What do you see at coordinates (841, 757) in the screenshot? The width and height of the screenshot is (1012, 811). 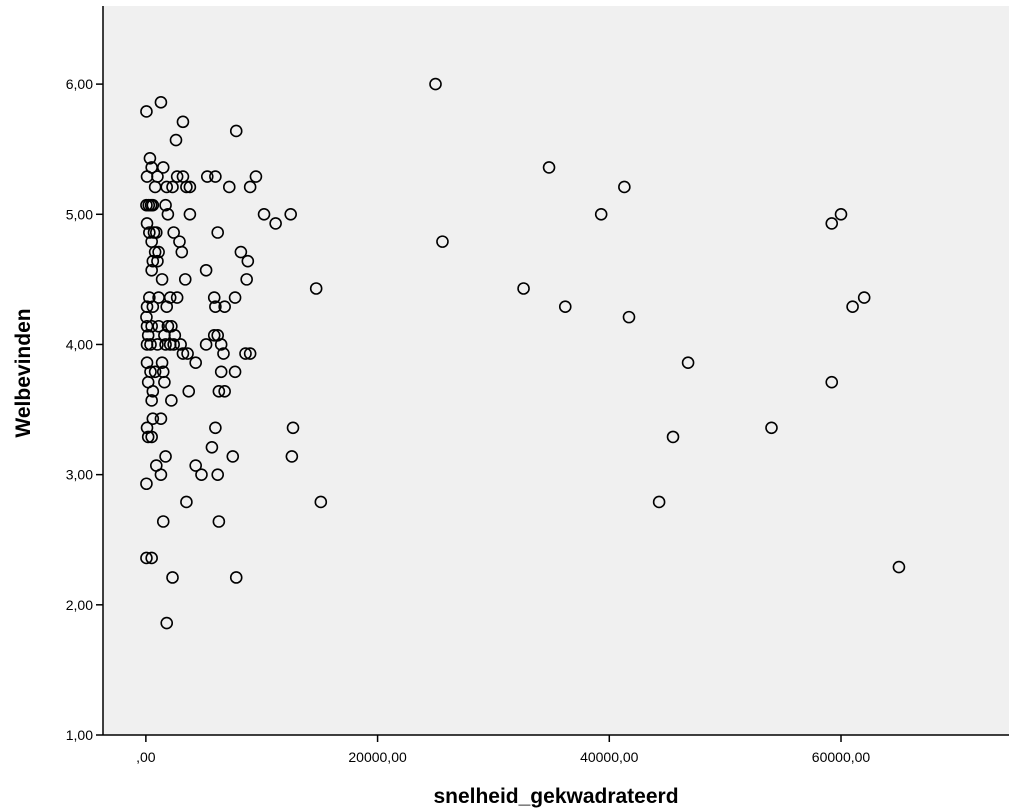 I see `x-tick-label: 60000,00` at bounding box center [841, 757].